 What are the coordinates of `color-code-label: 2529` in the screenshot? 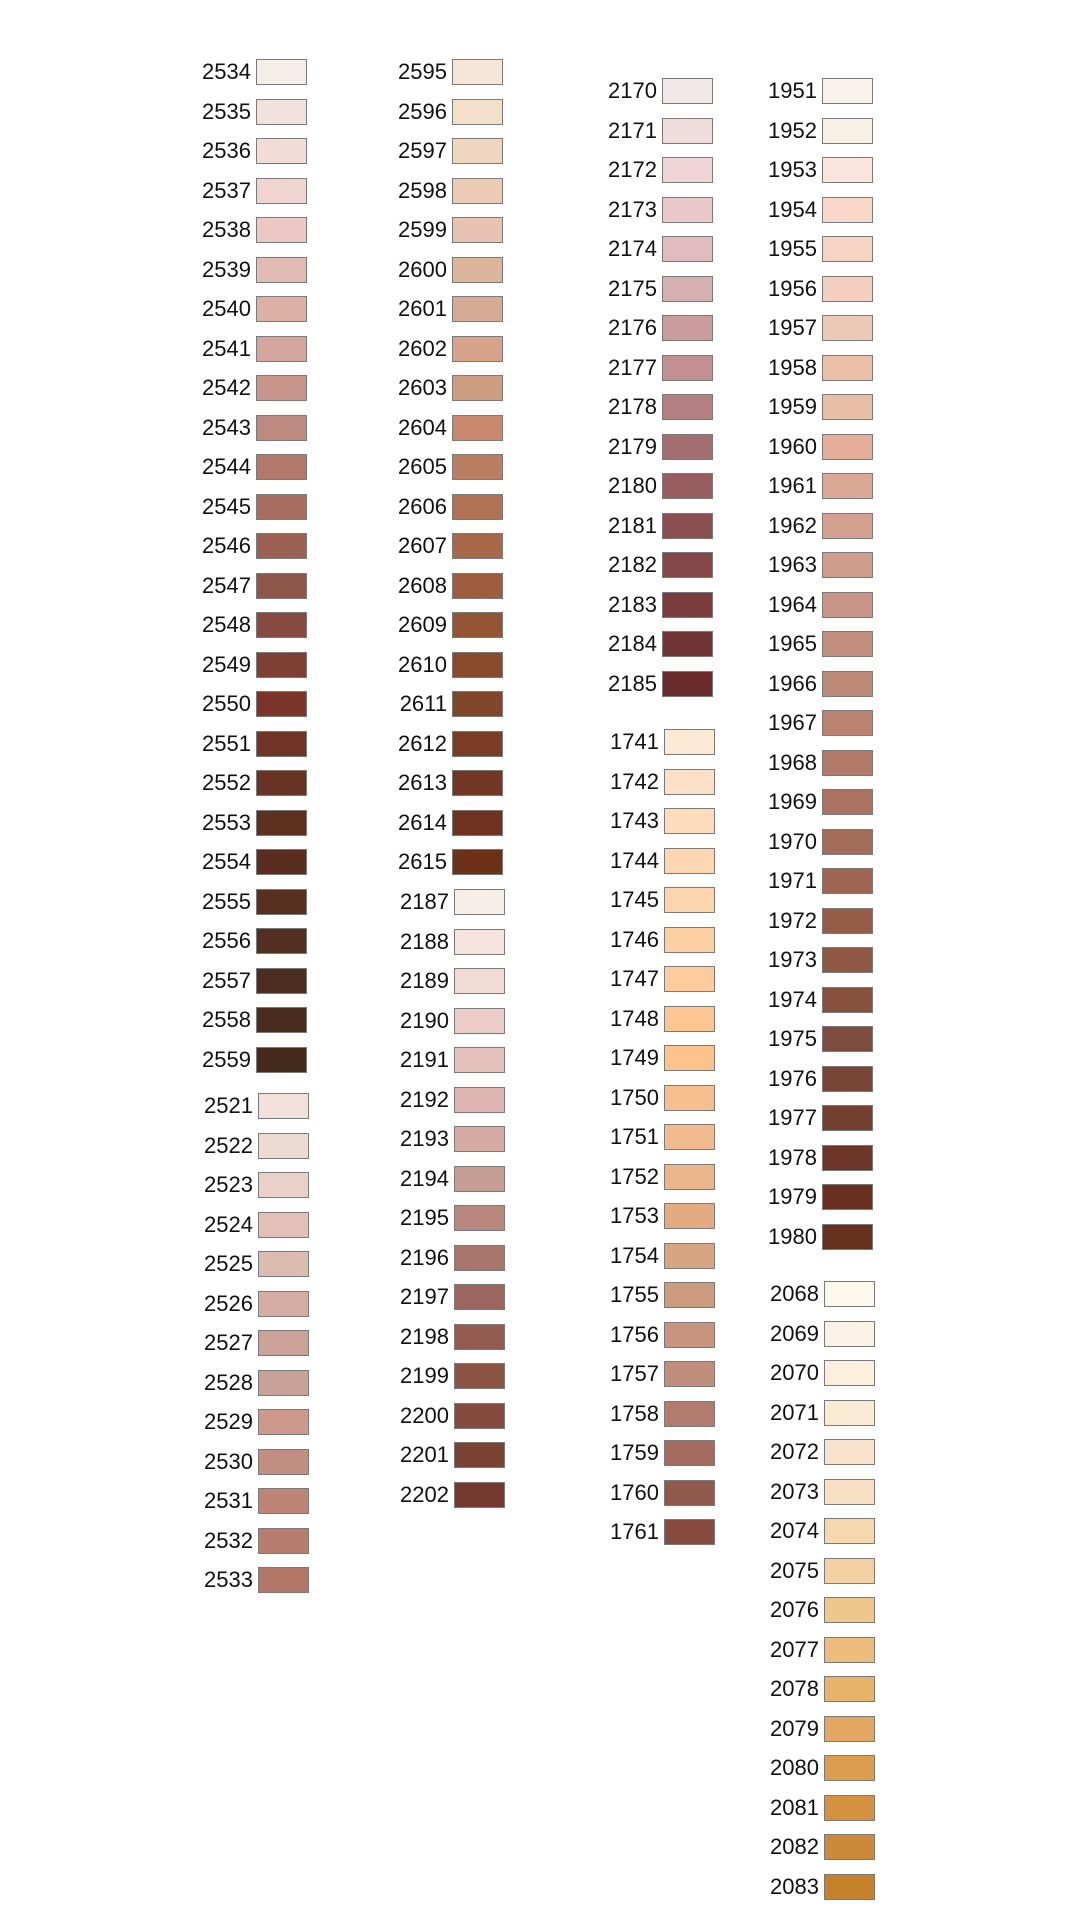 It's located at (228, 1421).